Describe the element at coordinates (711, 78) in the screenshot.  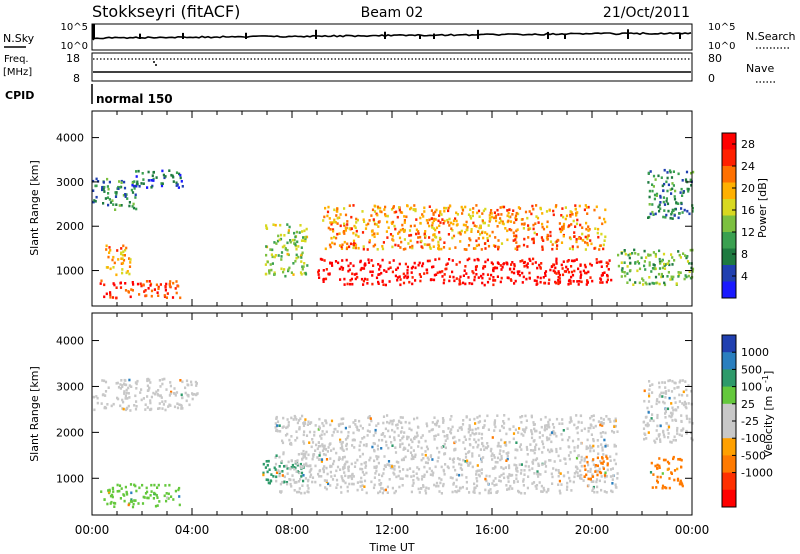
I see `nave-tick-bottom: 0` at that location.